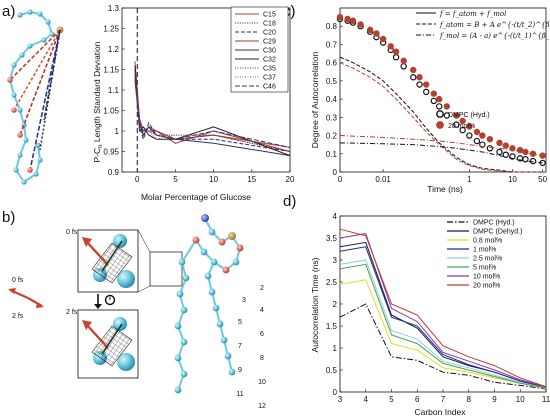  I want to click on carbon-index-label: 2, so click(262, 288).